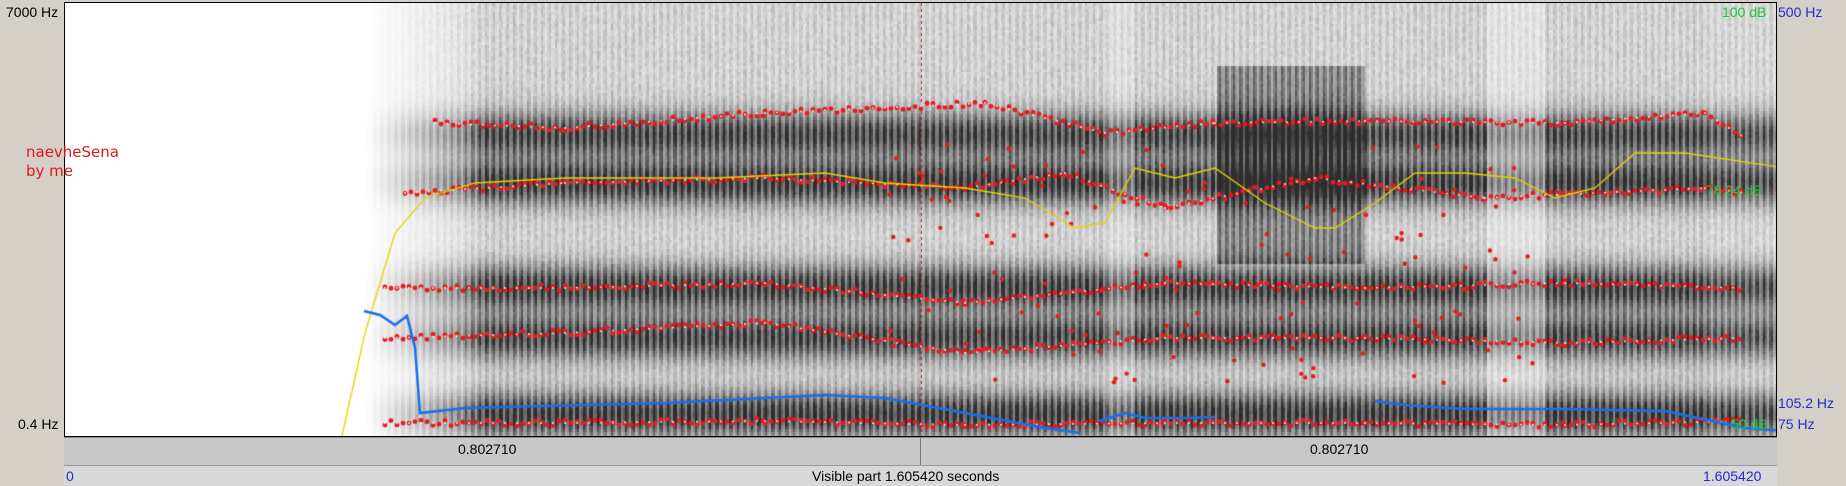 Image resolution: width=1846 pixels, height=486 pixels. I want to click on intensity-mid-label: 78.24 dB, so click(1734, 190).